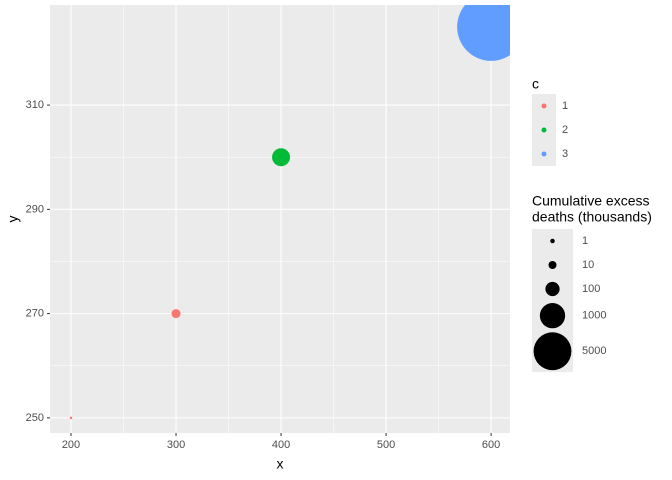  What do you see at coordinates (280, 464) in the screenshot?
I see `x-axis-label: x` at bounding box center [280, 464].